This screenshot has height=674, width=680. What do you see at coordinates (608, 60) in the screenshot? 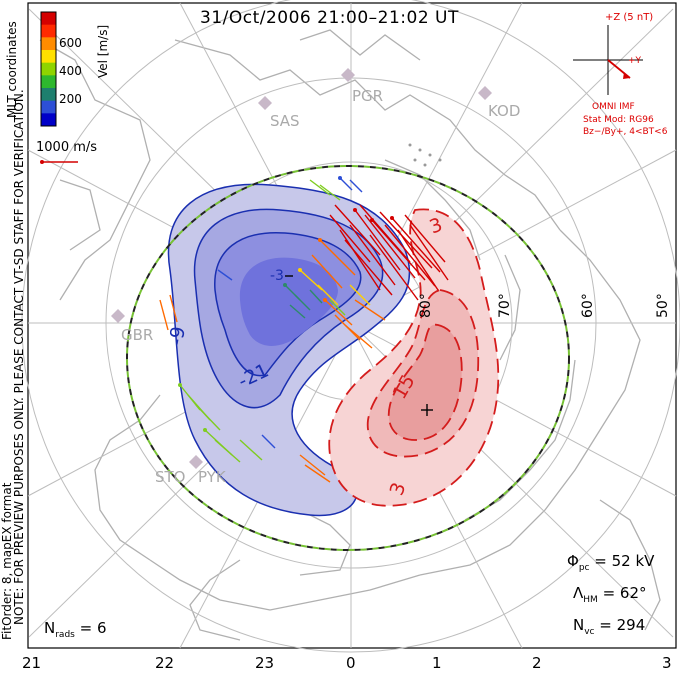
I see `imf-clock-dial` at bounding box center [608, 60].